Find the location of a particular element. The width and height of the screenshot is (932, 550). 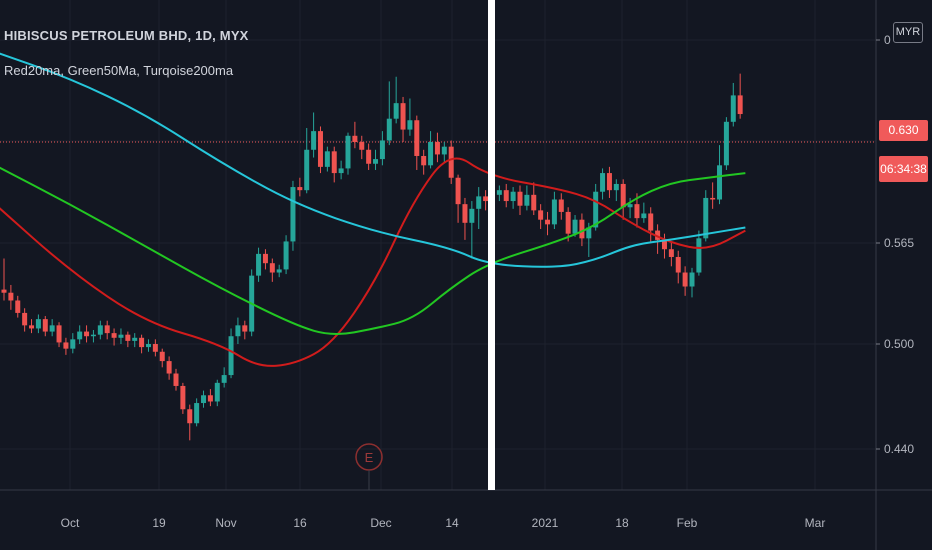

marker-vertical-line is located at coordinates (491, 245).